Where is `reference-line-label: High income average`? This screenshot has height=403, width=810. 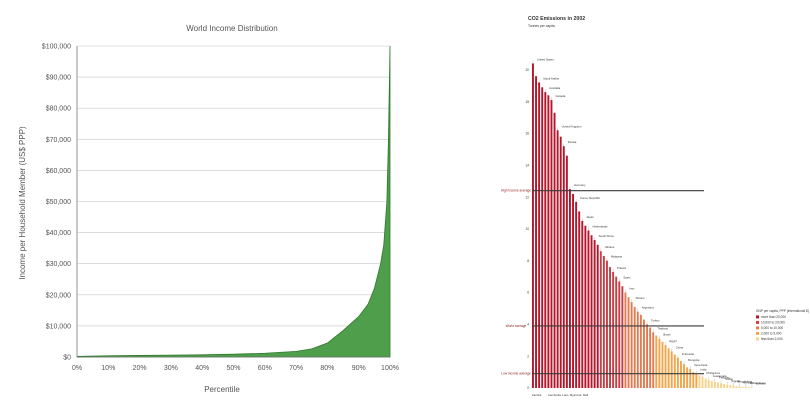 reference-line-label: High income average is located at coordinates (516, 191).